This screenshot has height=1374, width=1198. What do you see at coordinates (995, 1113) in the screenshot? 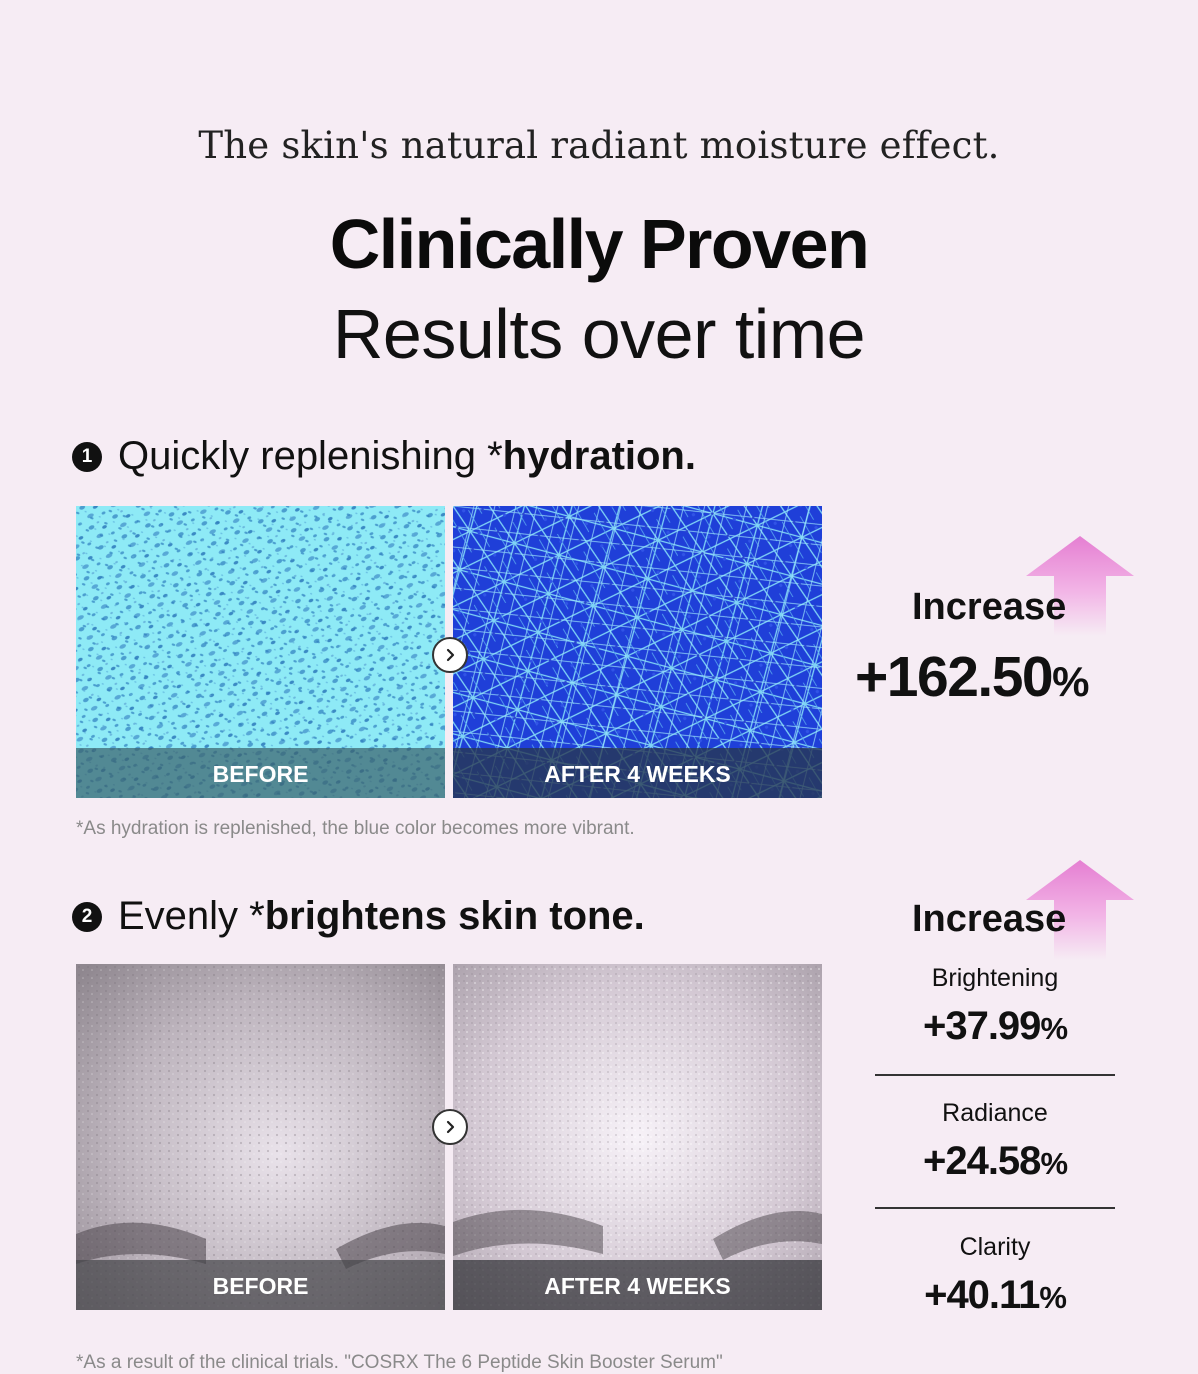
I see `metric-name-radiance: Radiance` at bounding box center [995, 1113].